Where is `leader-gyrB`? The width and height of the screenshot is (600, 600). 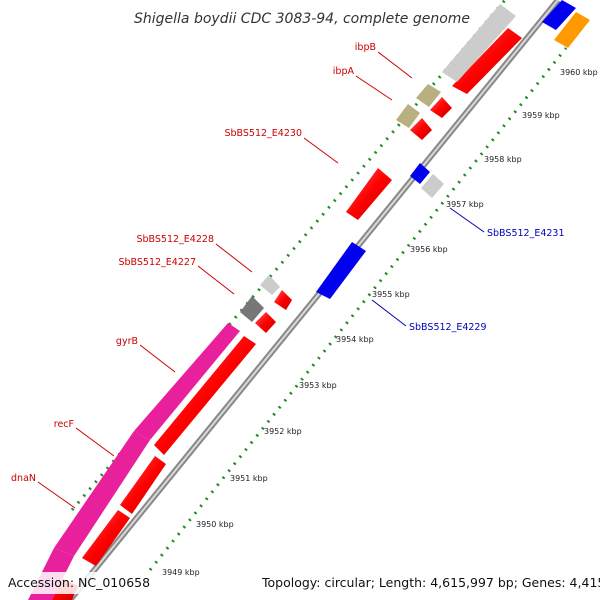
leader-gyrB is located at coordinates (157, 358).